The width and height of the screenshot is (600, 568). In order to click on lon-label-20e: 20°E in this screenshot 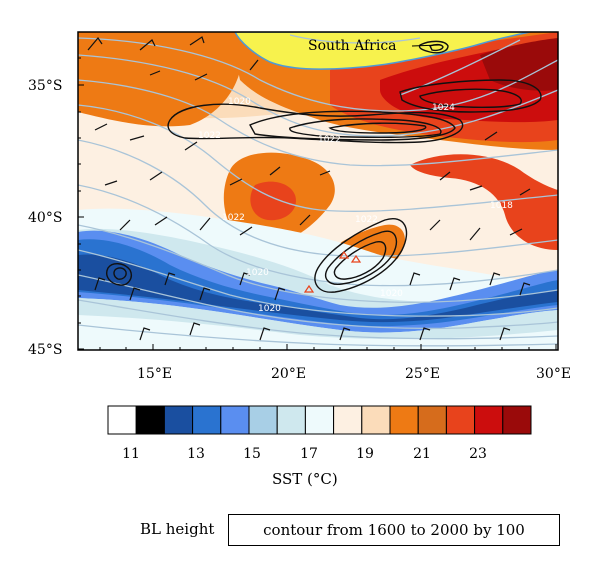, I will do `click(288, 374)`.